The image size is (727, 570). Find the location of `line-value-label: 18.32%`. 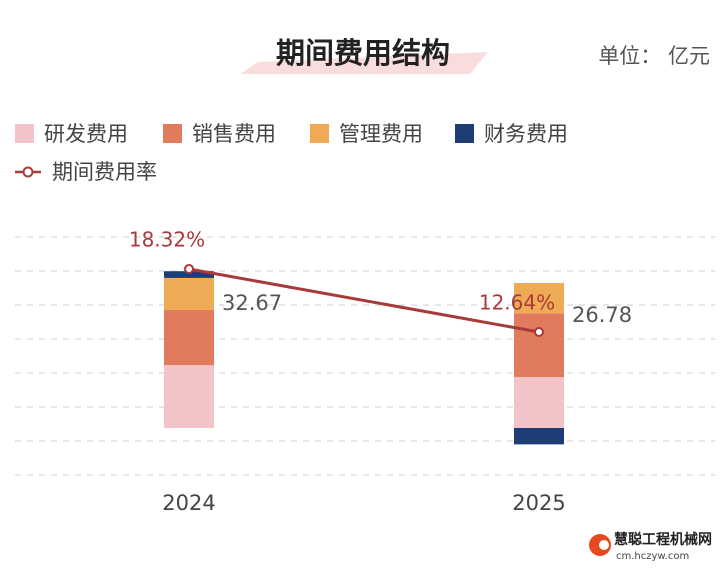

line-value-label: 18.32% is located at coordinates (167, 239).